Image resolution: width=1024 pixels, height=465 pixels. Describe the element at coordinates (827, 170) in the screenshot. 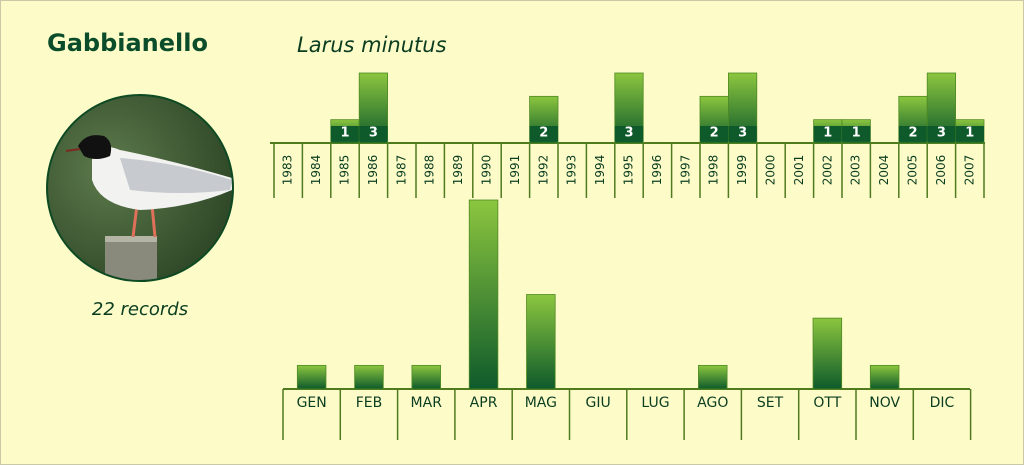

I see `x-tick-label: 2002` at that location.